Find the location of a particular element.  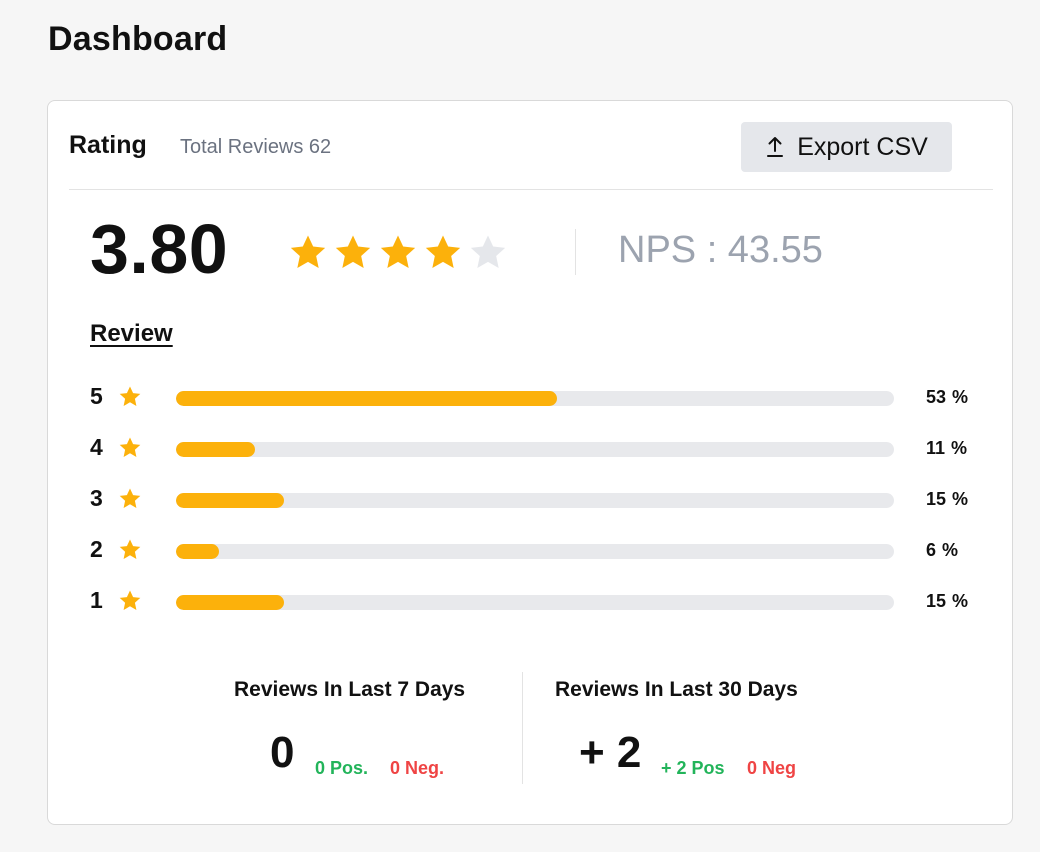

reviews-last-7-days-negative: 0 Neg. is located at coordinates (417, 768).